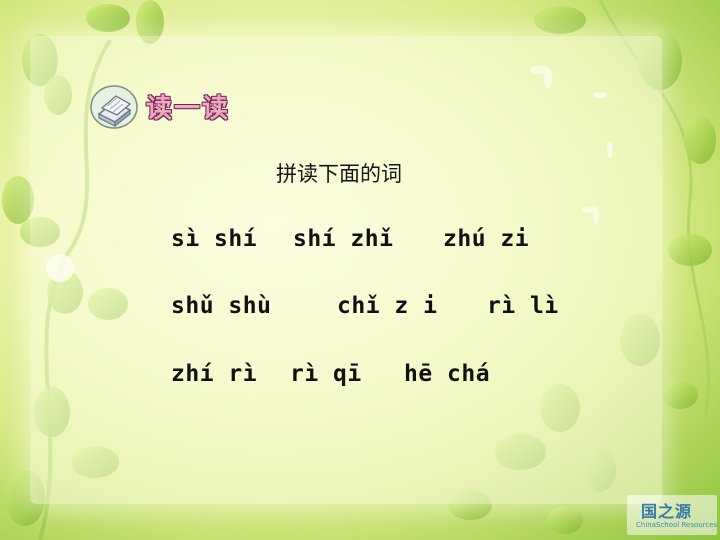  Describe the element at coordinates (326, 374) in the screenshot. I see `pinyin-word: rì qī` at that location.